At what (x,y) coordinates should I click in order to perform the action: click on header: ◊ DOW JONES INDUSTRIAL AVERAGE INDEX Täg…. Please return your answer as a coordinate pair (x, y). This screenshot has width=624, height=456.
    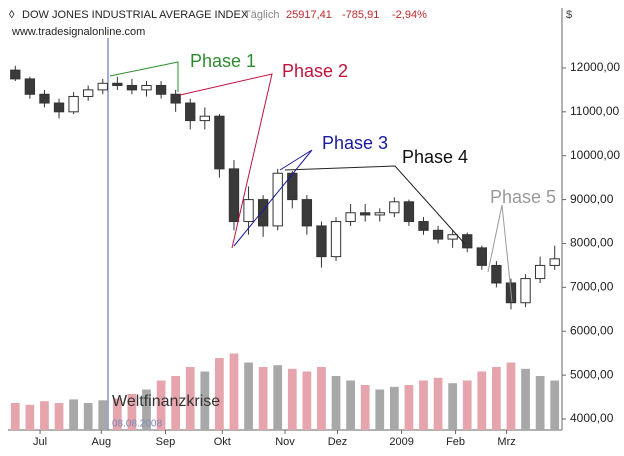
    Looking at the image, I should click on (290, 23).